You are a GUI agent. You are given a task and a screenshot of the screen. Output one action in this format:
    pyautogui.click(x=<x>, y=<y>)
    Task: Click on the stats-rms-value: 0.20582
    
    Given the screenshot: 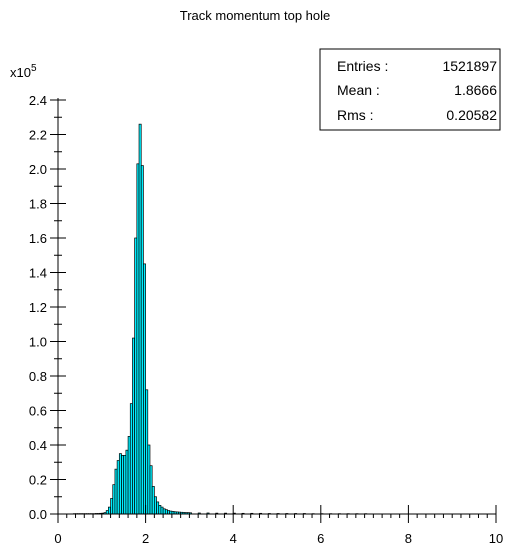 What is the action you would take?
    pyautogui.click(x=471, y=115)
    